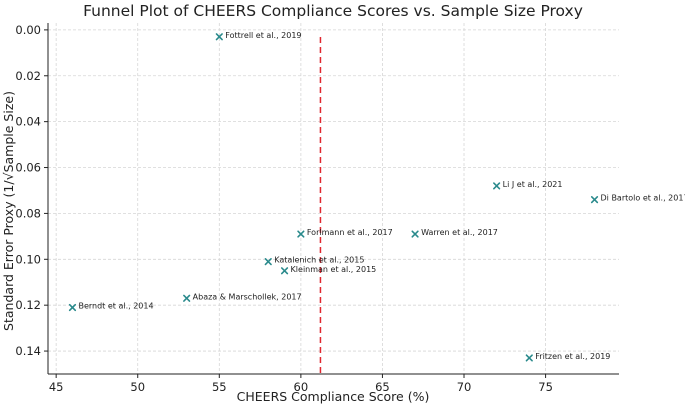 This screenshot has width=685, height=406. I want to click on data-point-label: Kleinman et al., 2015, so click(334, 269).